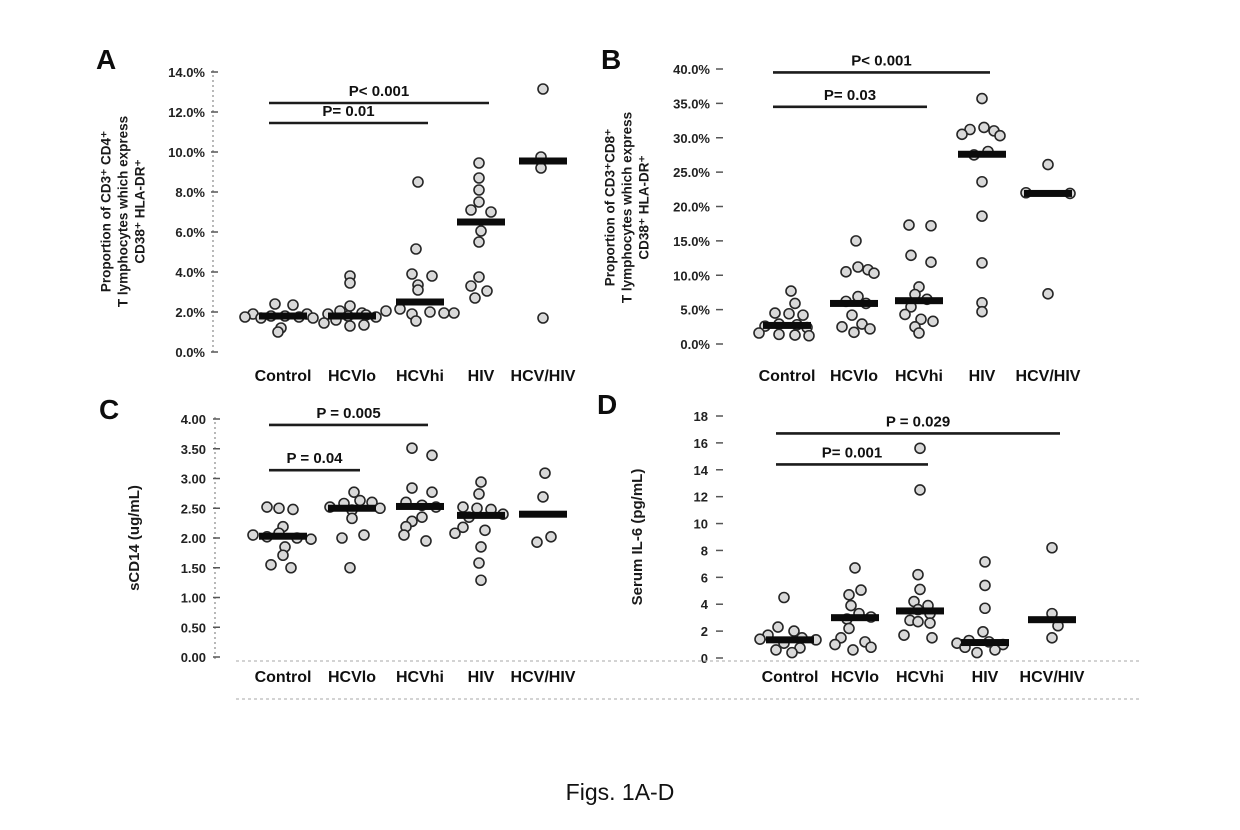 The width and height of the screenshot is (1240, 830). I want to click on y-tick-label: 0.0%, so click(695, 344).